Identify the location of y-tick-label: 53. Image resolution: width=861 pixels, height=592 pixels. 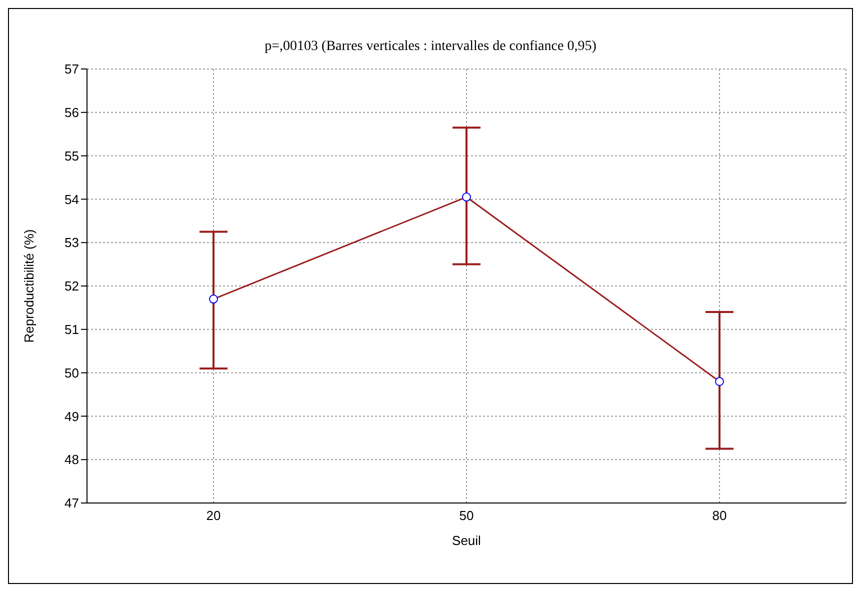
(71, 242).